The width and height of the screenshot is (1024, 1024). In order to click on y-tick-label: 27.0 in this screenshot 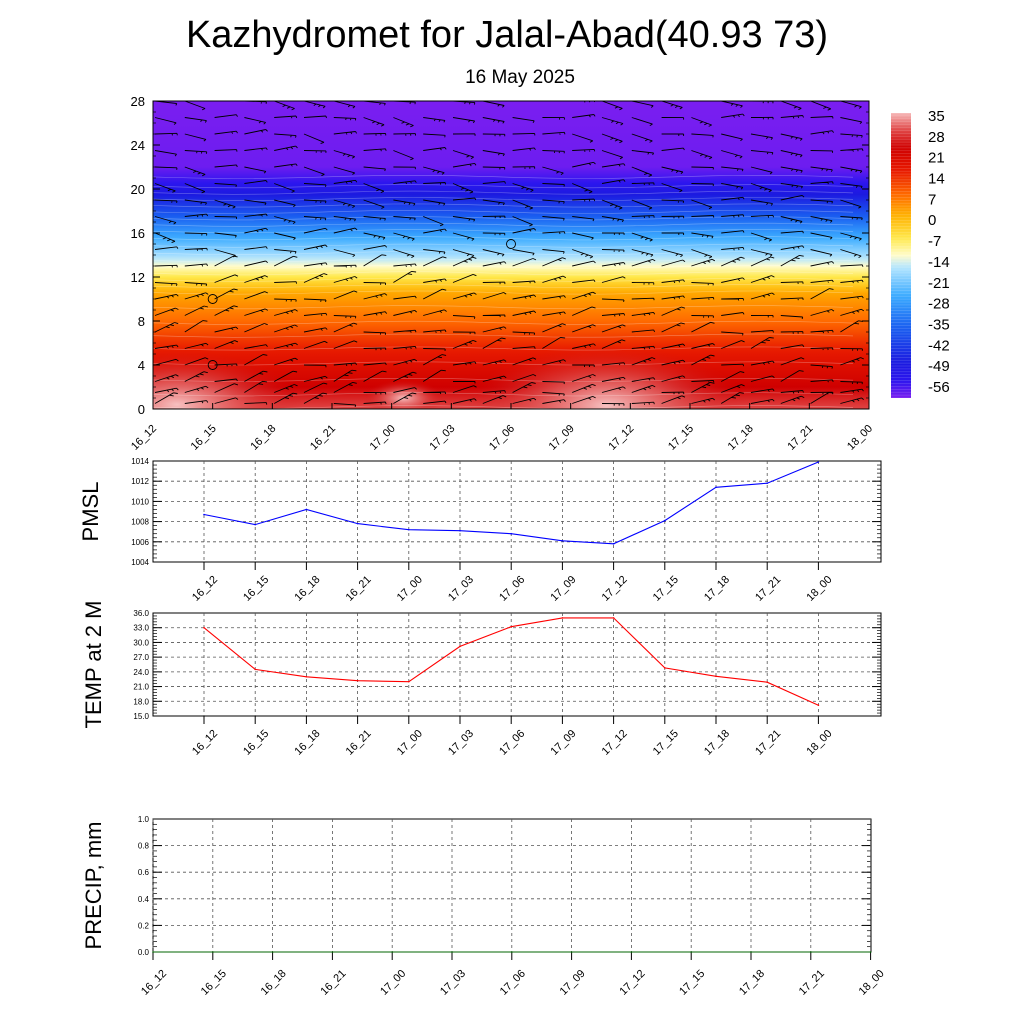, I will do `click(141, 657)`.